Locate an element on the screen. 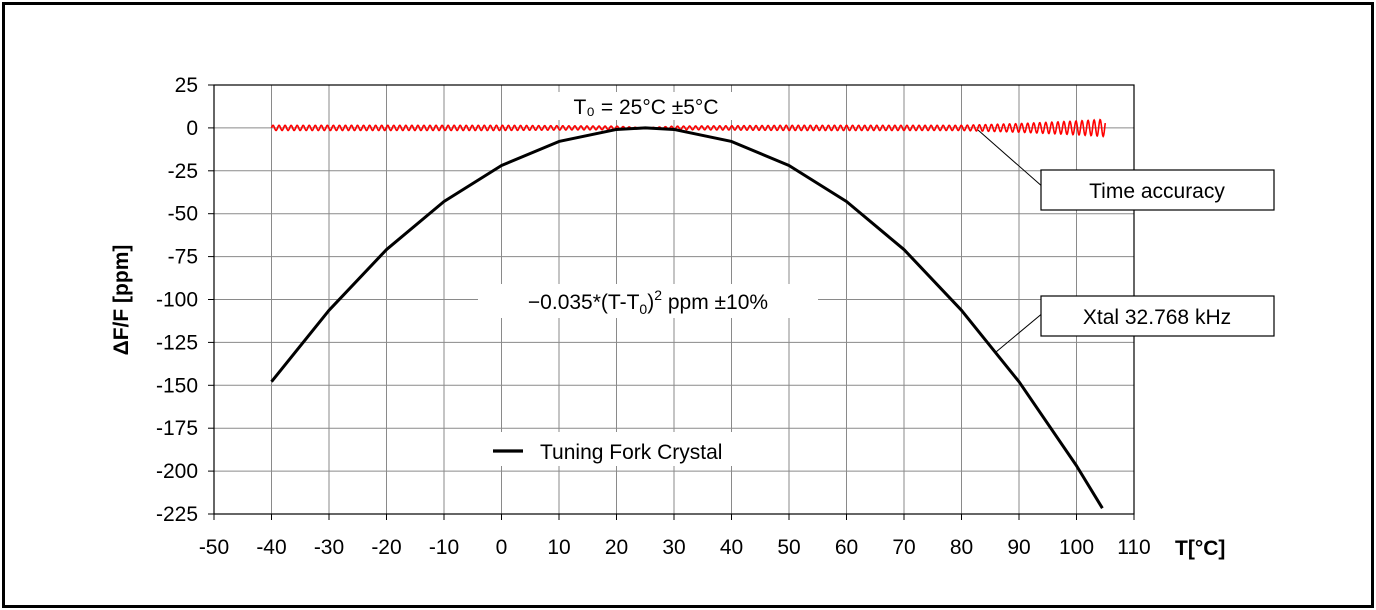 The width and height of the screenshot is (1376, 610). x-tick-label: 50 is located at coordinates (788, 547).